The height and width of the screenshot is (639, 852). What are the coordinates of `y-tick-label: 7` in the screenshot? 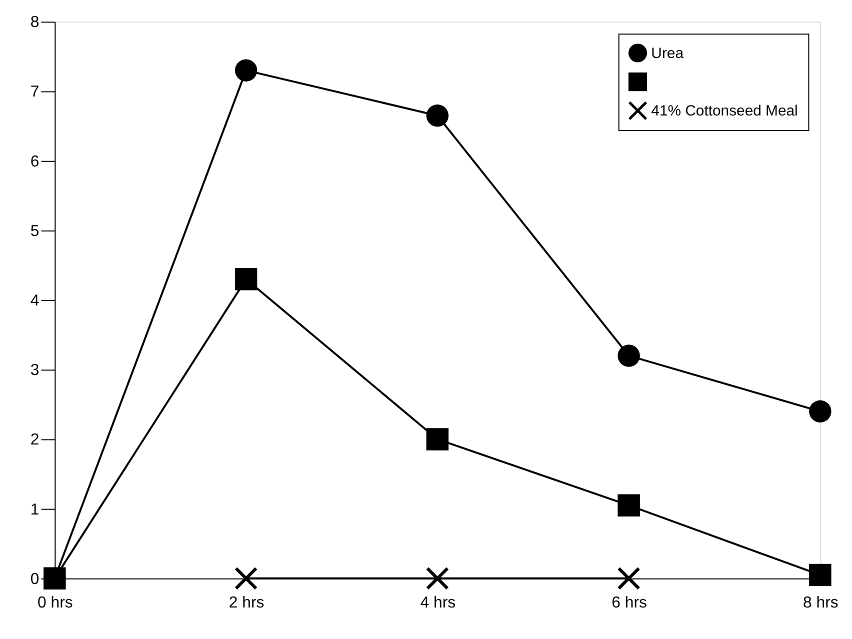 It's located at (35, 92).